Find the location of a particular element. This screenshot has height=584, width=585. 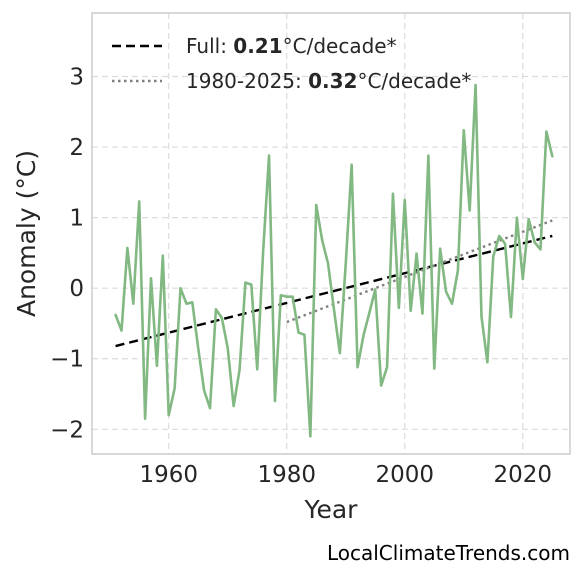

x-tick-label: 2020 is located at coordinates (523, 475).